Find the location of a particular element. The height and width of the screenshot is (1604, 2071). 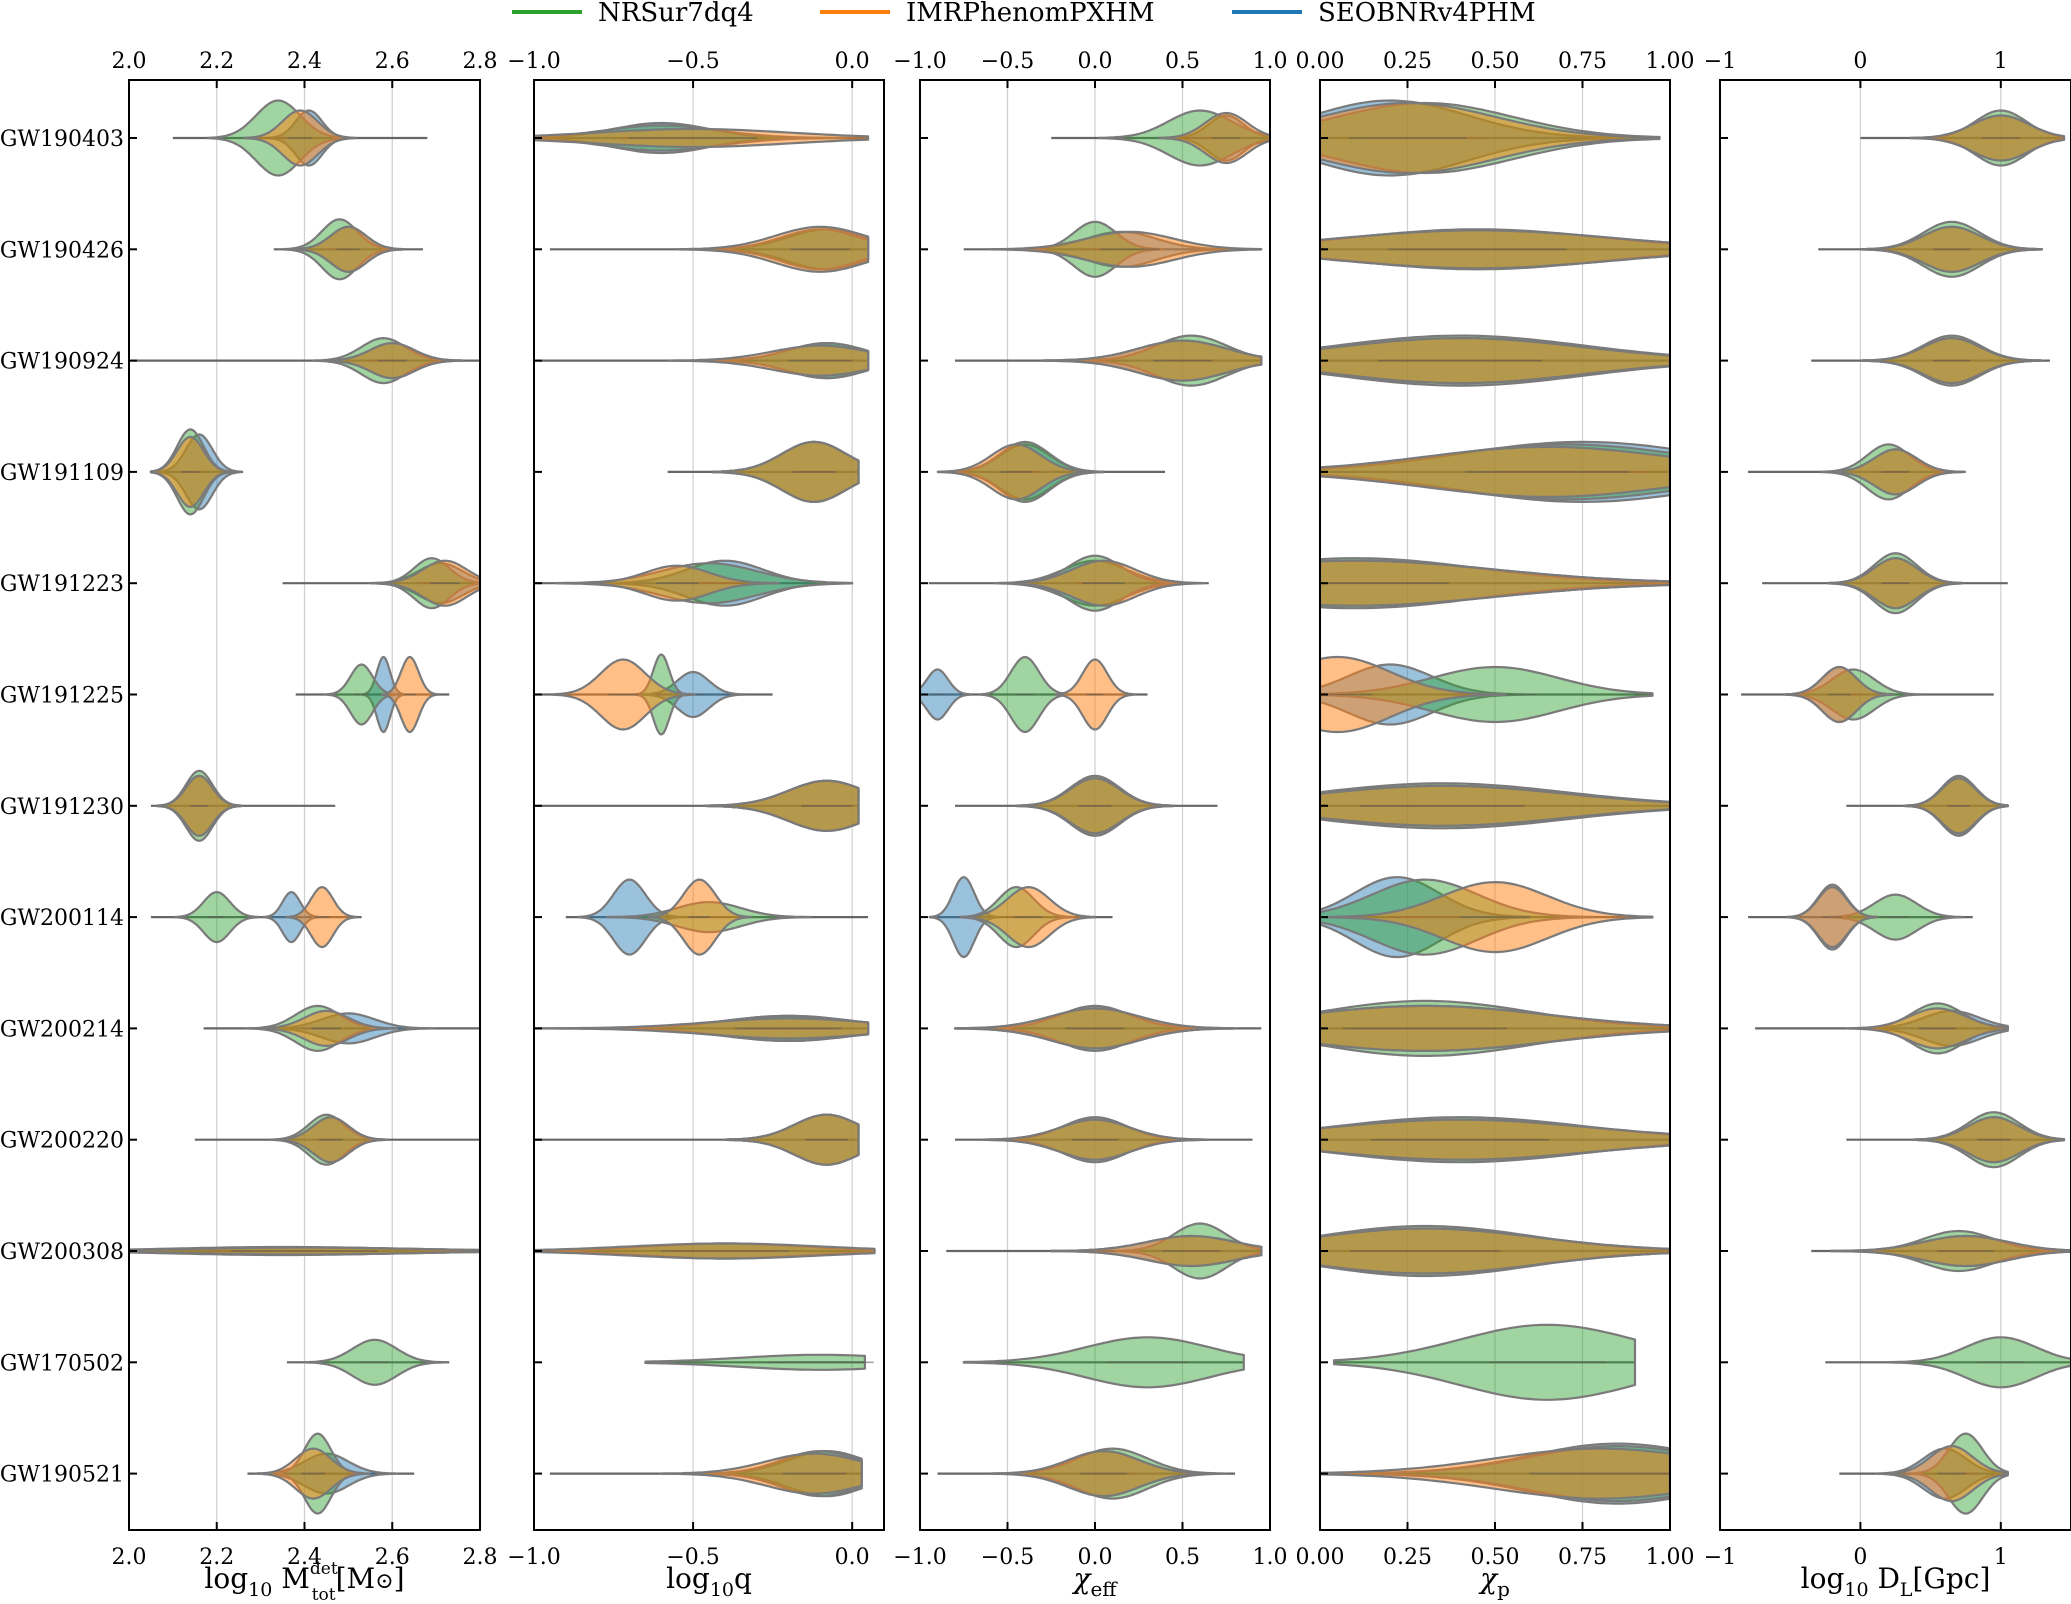

event-label-gw200214: GW200214 is located at coordinates (62, 1029).